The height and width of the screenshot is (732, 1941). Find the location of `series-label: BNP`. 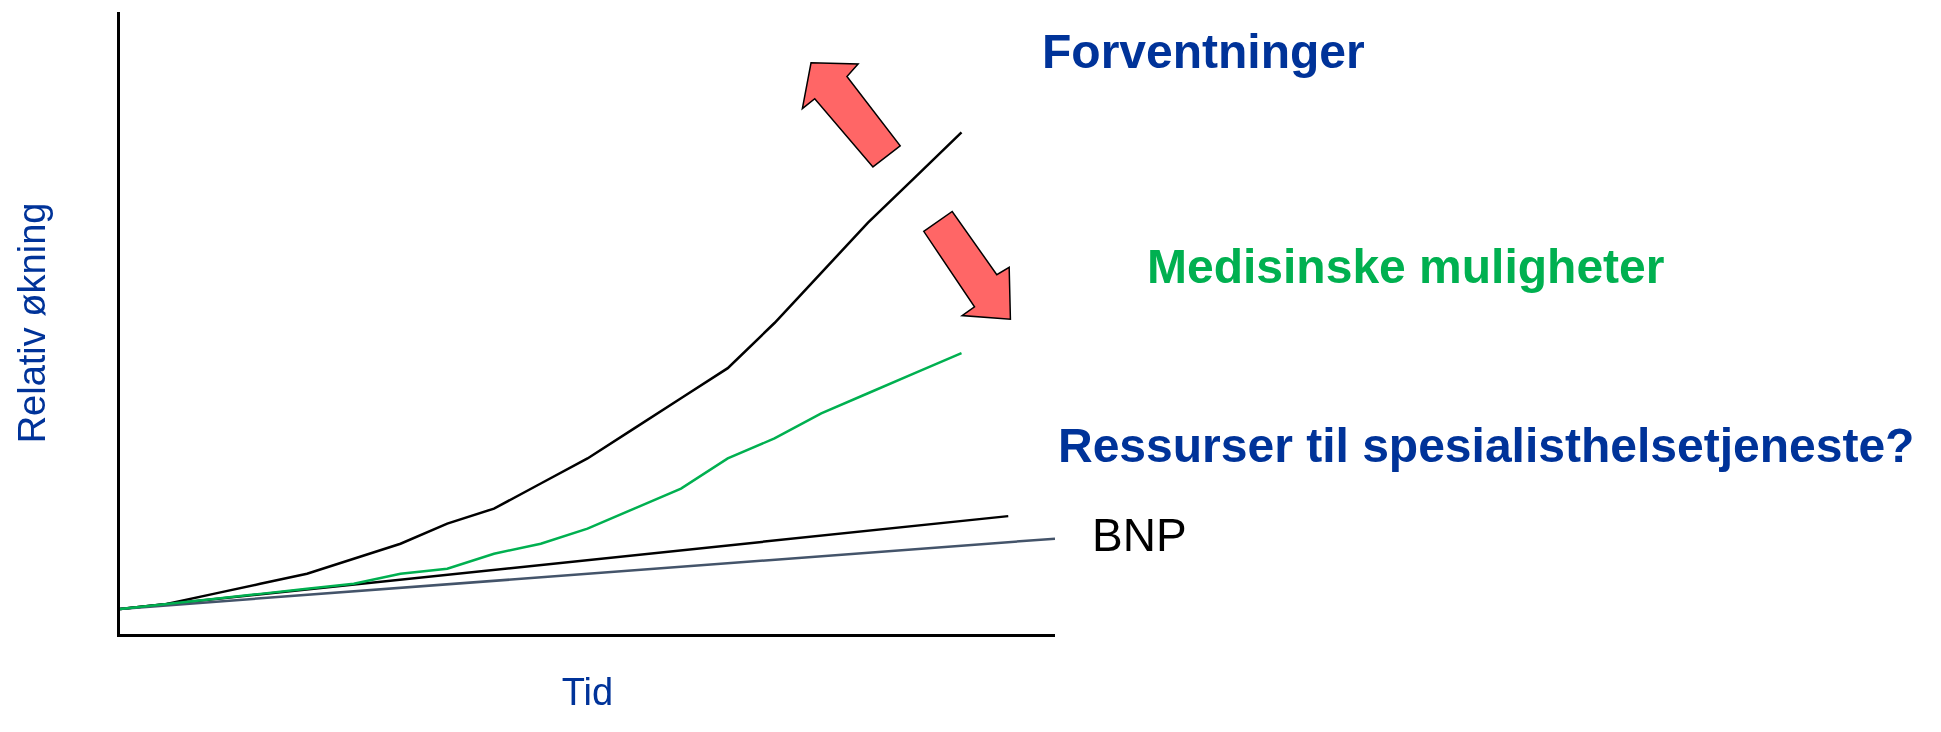

series-label: BNP is located at coordinates (1139, 535).